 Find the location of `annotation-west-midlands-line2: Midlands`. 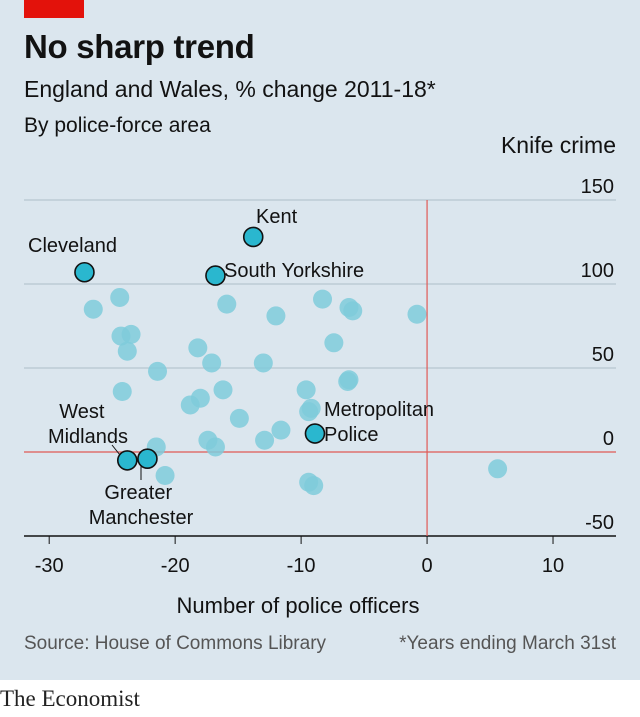

annotation-west-midlands-line2: Midlands is located at coordinates (88, 437).